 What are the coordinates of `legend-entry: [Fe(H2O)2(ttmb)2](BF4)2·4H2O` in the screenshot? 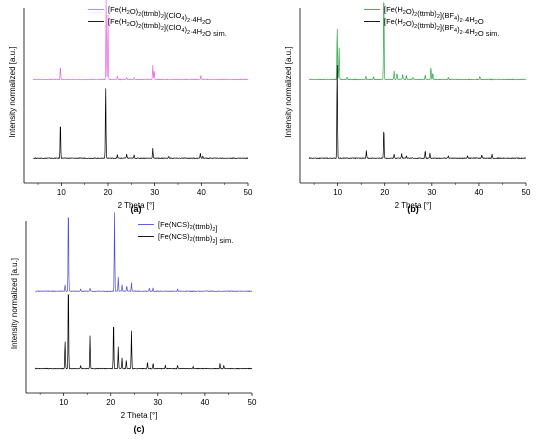 It's located at (434, 15).